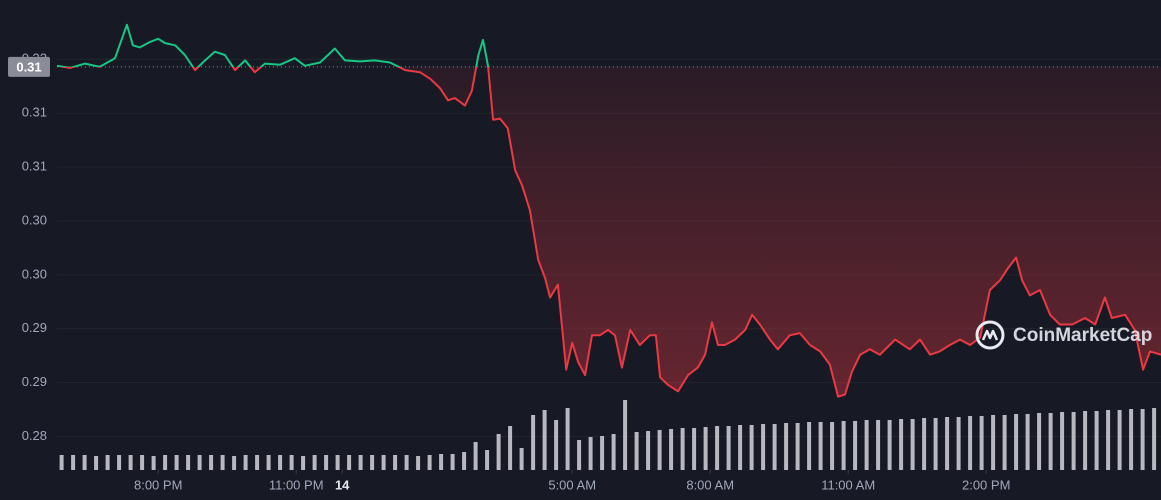 The height and width of the screenshot is (500, 1161). What do you see at coordinates (158, 484) in the screenshot?
I see `x-tick-label: 8:00 PM` at bounding box center [158, 484].